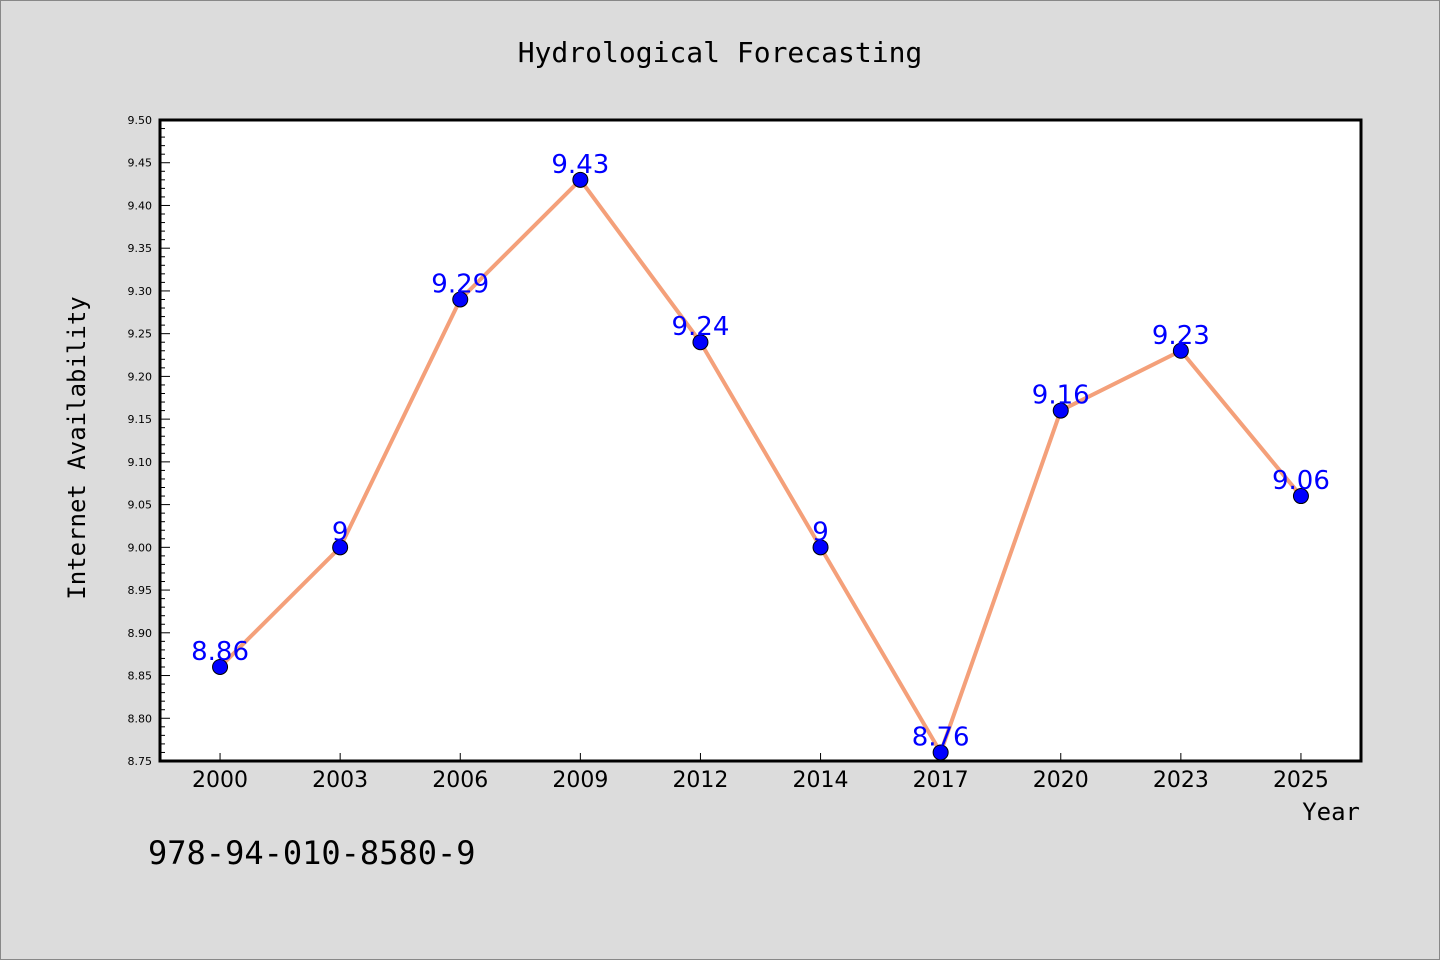 The width and height of the screenshot is (1440, 960). Describe the element at coordinates (220, 652) in the screenshot. I see `data-label: 8.86` at that location.